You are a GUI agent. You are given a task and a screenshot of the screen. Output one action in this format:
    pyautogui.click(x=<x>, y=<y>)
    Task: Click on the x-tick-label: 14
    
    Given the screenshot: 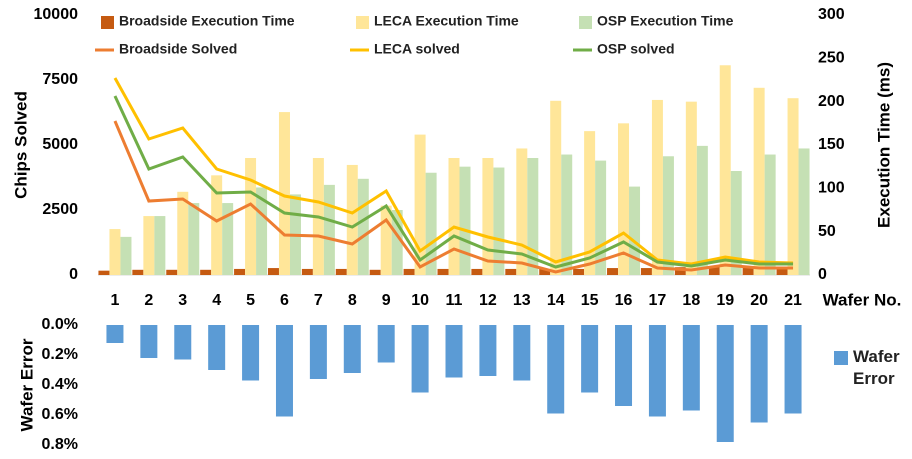 What is the action you would take?
    pyautogui.click(x=556, y=300)
    